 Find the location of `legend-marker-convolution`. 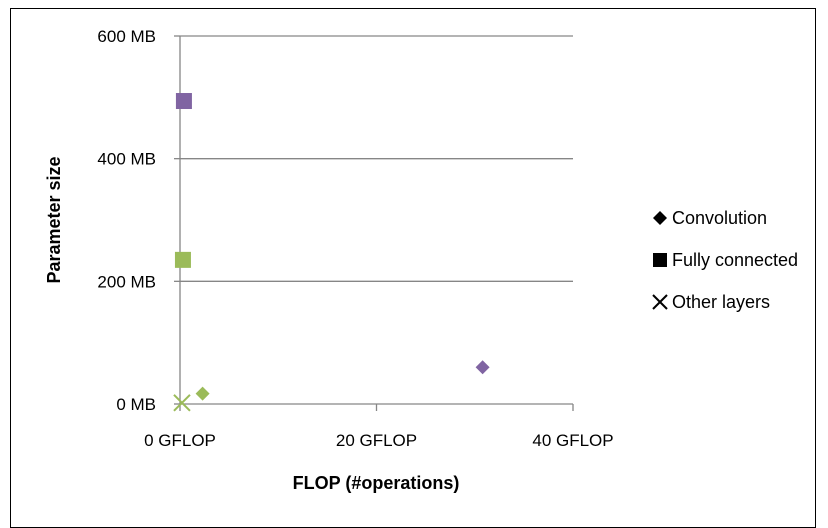

legend-marker-convolution is located at coordinates (660, 218).